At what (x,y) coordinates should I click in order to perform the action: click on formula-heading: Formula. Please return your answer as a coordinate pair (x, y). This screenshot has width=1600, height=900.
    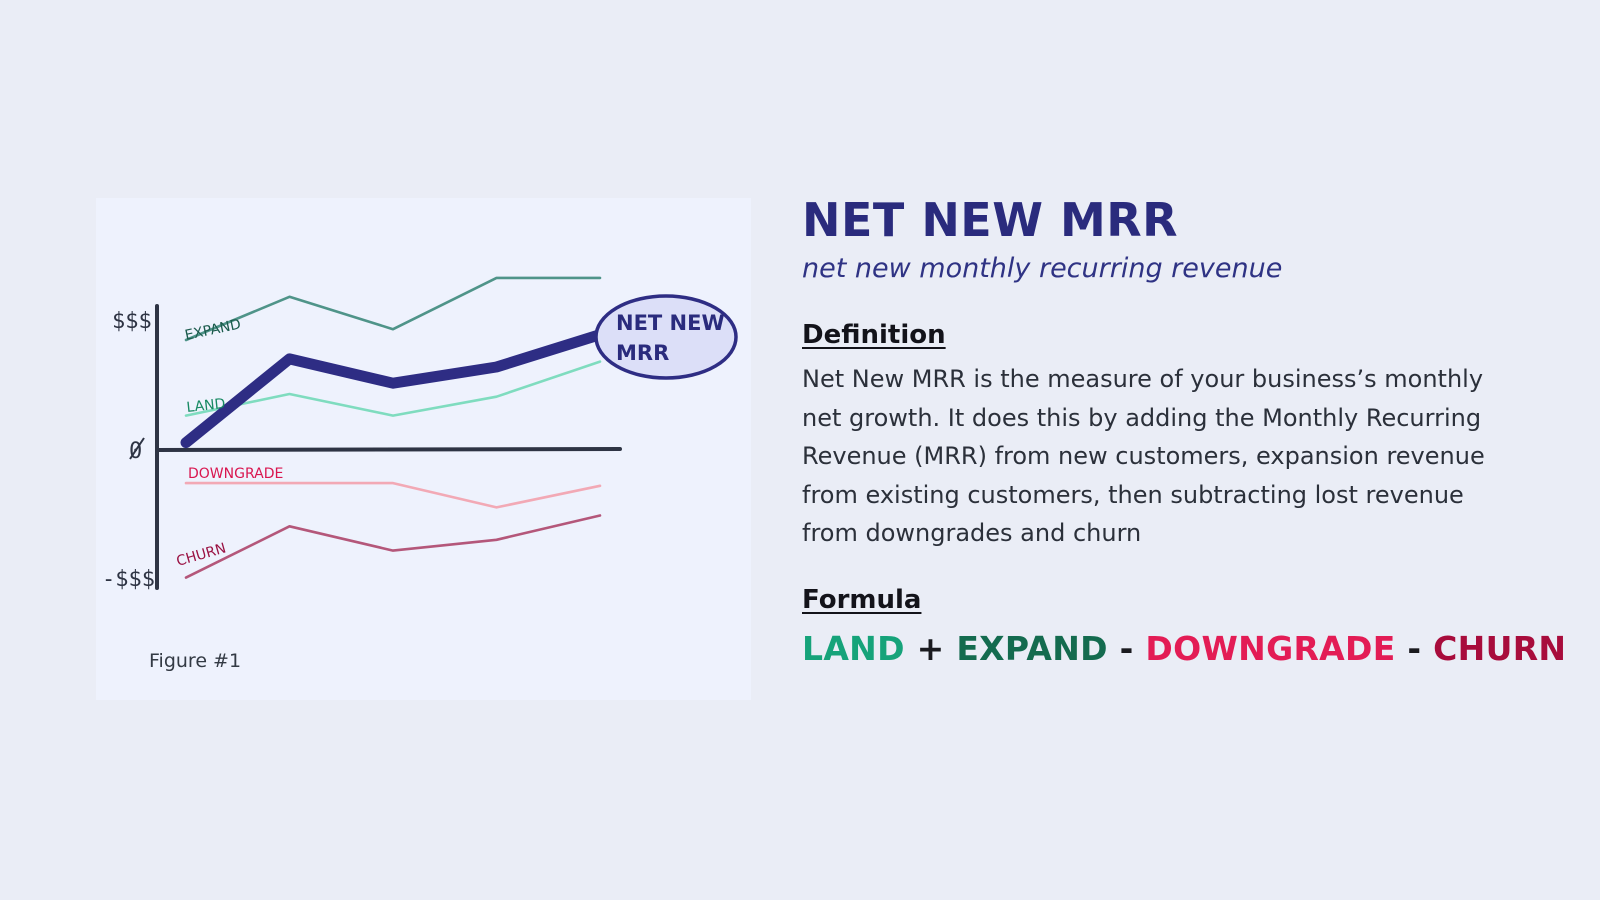
    Looking at the image, I should click on (862, 599).